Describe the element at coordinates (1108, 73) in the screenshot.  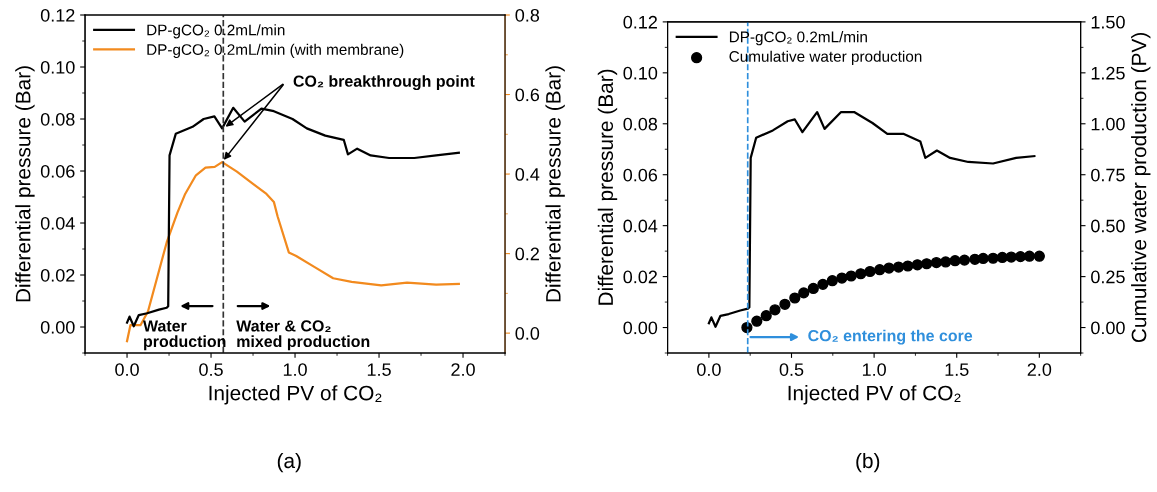
I see `y2-tick-label: 1.25` at that location.